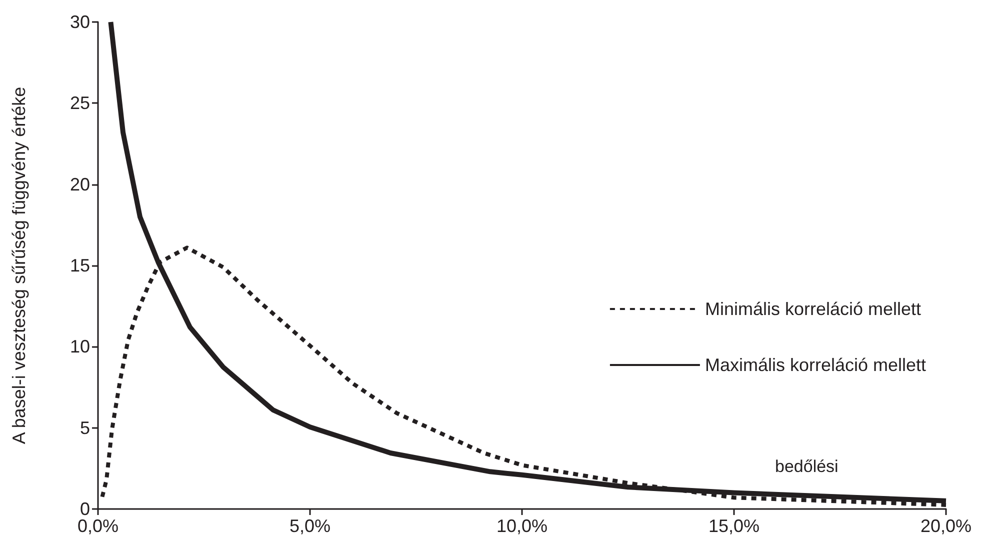 This screenshot has height=550, width=991. I want to click on y-axis-title: A basel-i veszteség sűrűség függvény értéke, so click(19, 265).